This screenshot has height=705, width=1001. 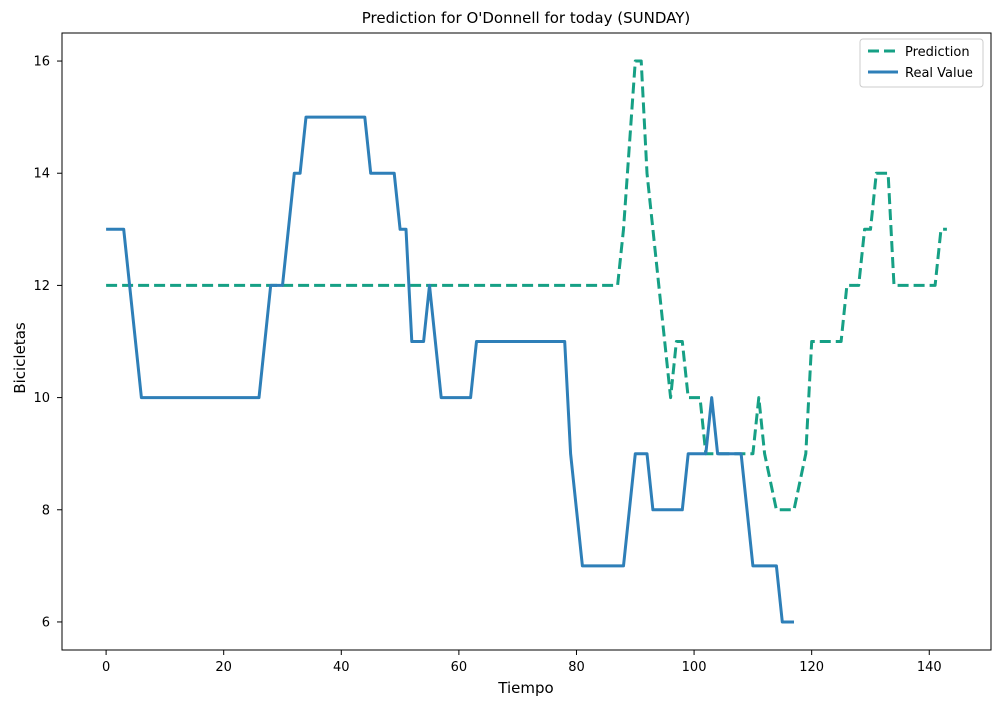 What do you see at coordinates (41, 174) in the screenshot?
I see `y-tick-label: 14` at bounding box center [41, 174].